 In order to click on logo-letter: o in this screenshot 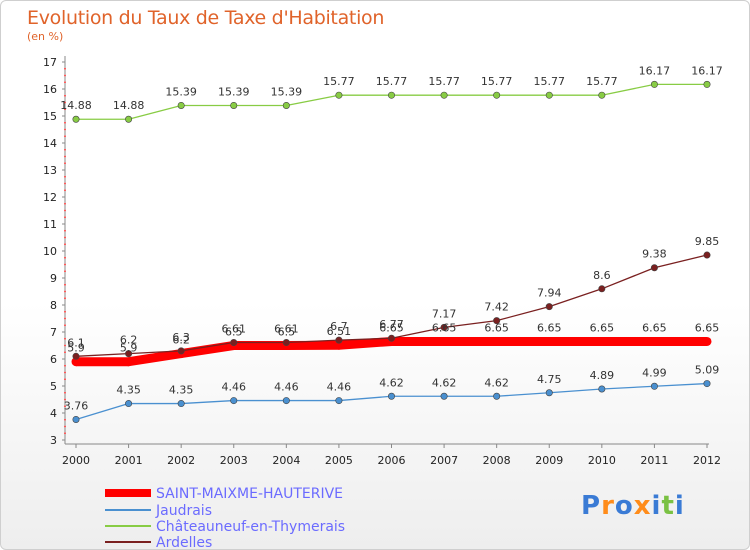, I will do `click(624, 506)`.